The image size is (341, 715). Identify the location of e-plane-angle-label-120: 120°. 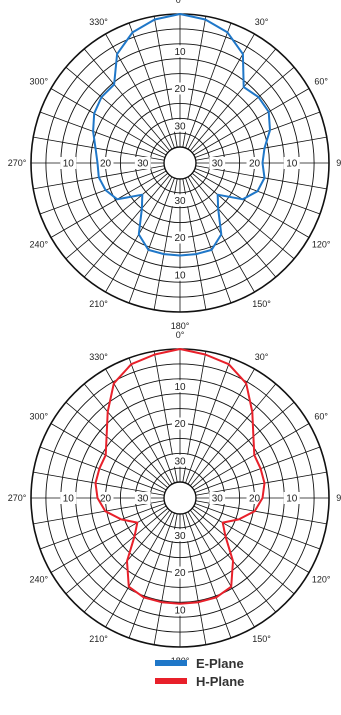
(321, 245).